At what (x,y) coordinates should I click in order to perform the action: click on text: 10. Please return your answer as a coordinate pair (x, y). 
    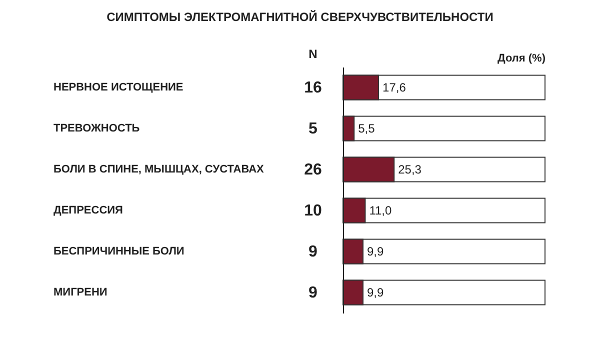
    Looking at the image, I should click on (313, 211).